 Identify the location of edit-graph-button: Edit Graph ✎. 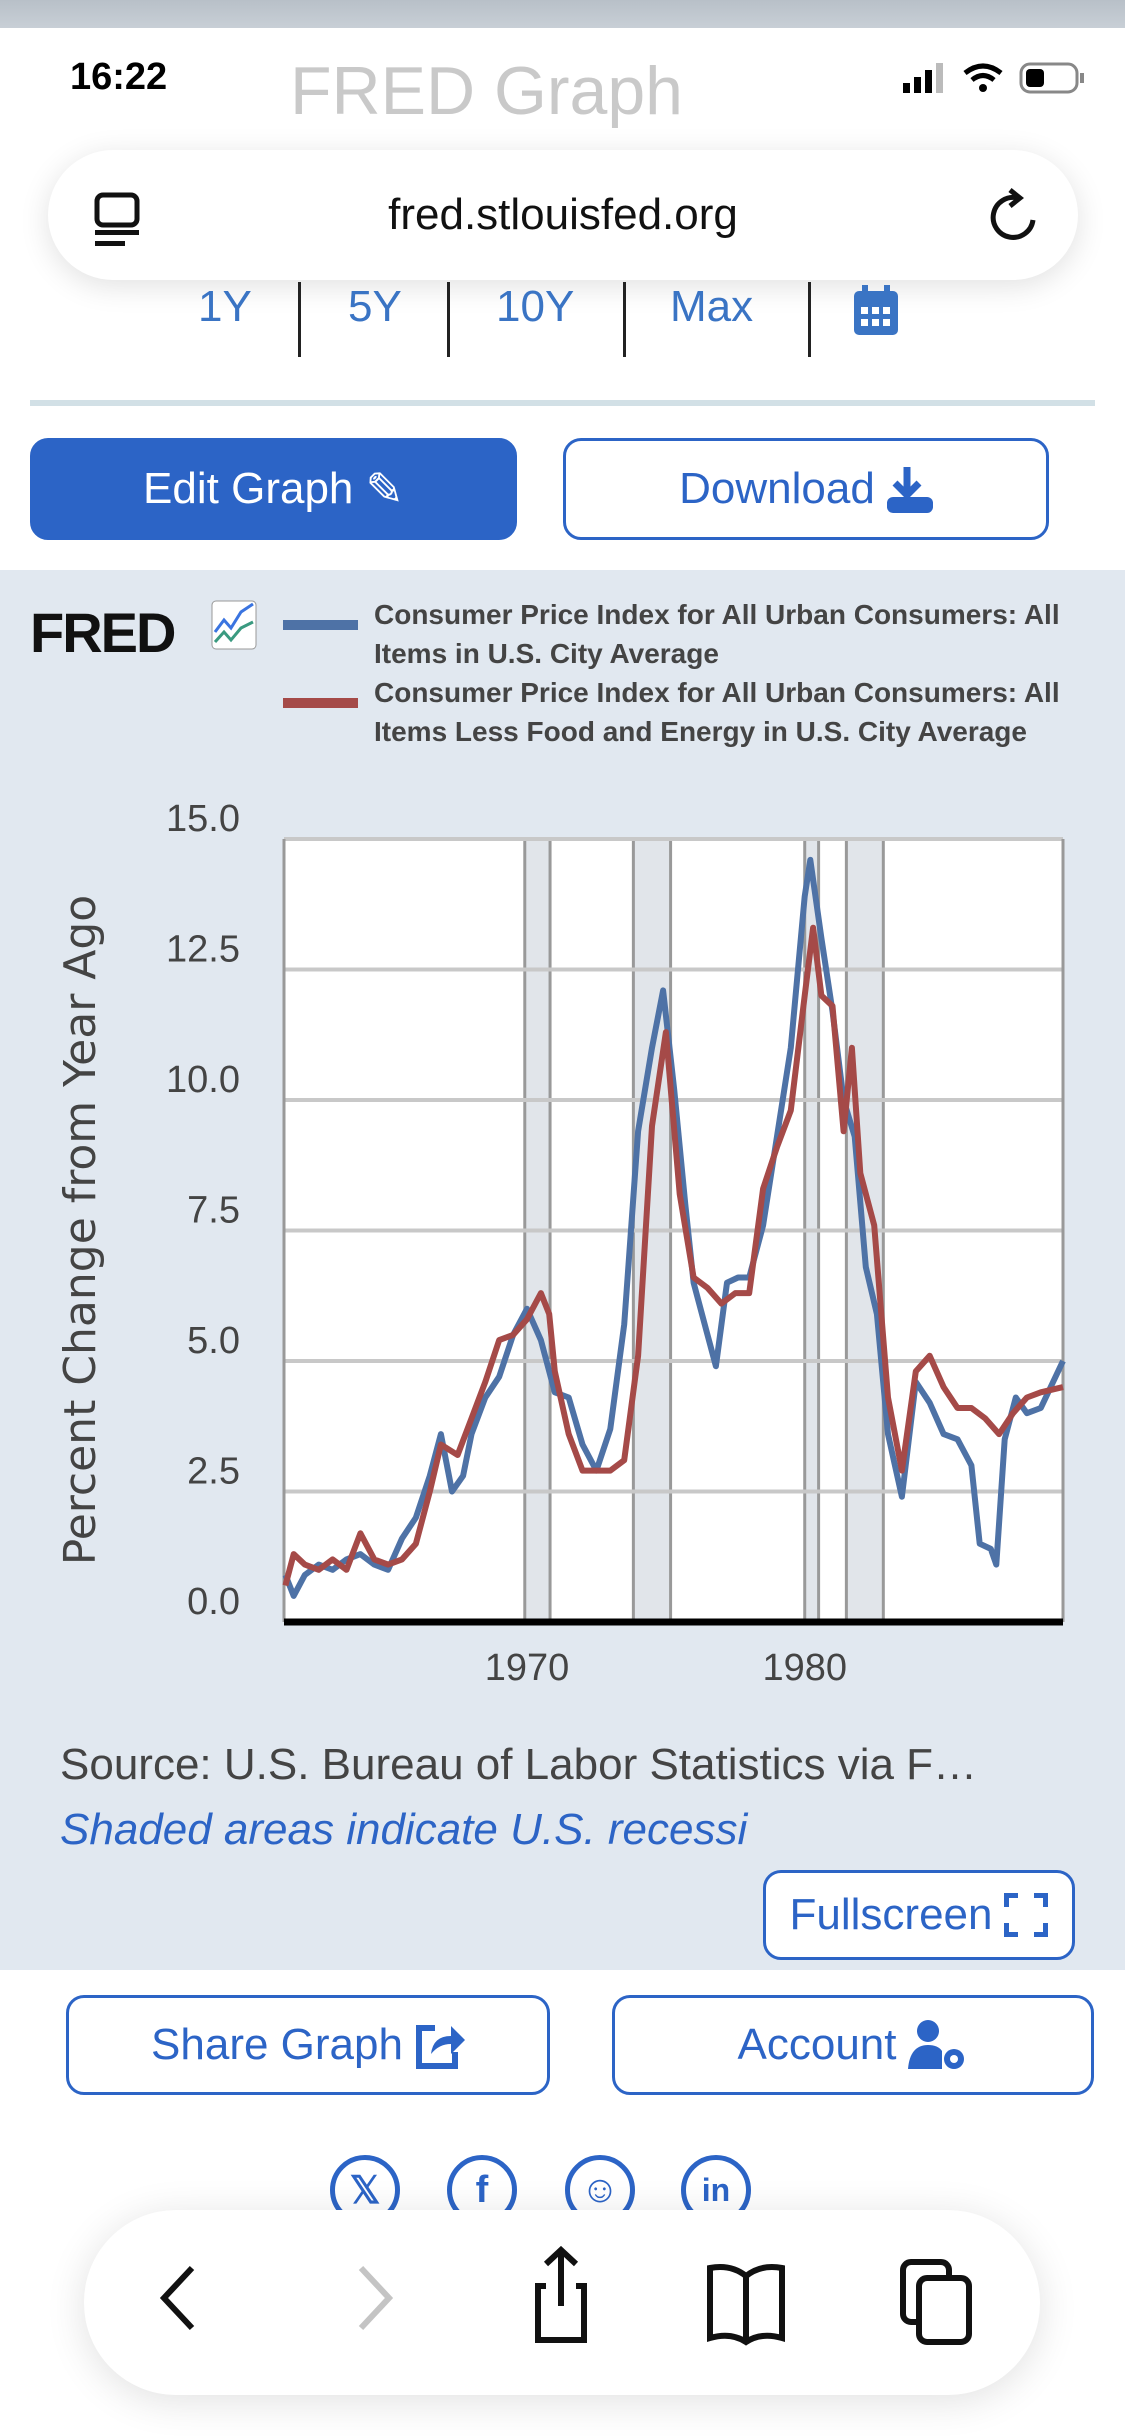
(273, 489).